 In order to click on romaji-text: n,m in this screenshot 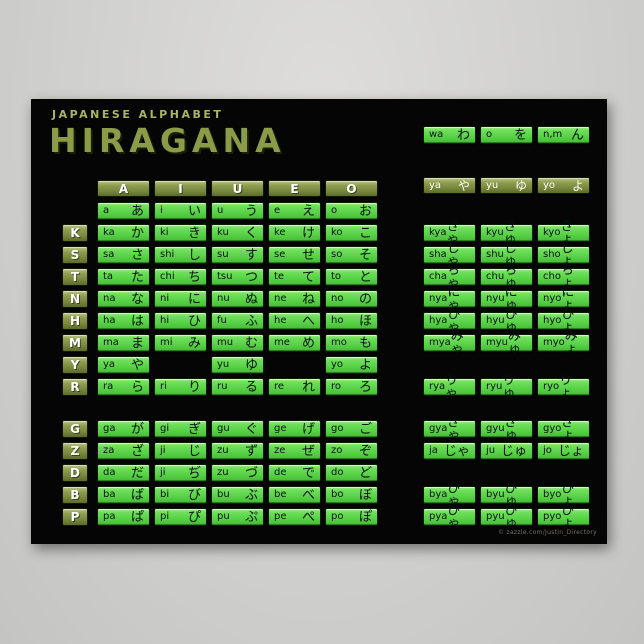, I will do `click(553, 134)`.